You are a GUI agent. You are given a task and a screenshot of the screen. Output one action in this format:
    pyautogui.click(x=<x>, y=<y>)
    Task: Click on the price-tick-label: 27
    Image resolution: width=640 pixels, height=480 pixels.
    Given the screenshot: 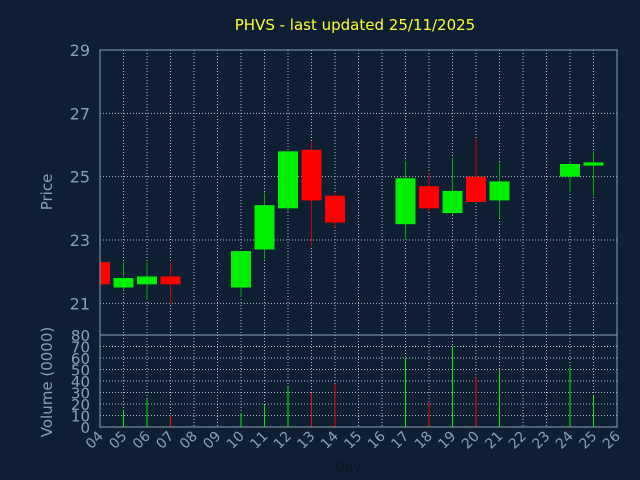 What is the action you would take?
    pyautogui.click(x=80, y=113)
    